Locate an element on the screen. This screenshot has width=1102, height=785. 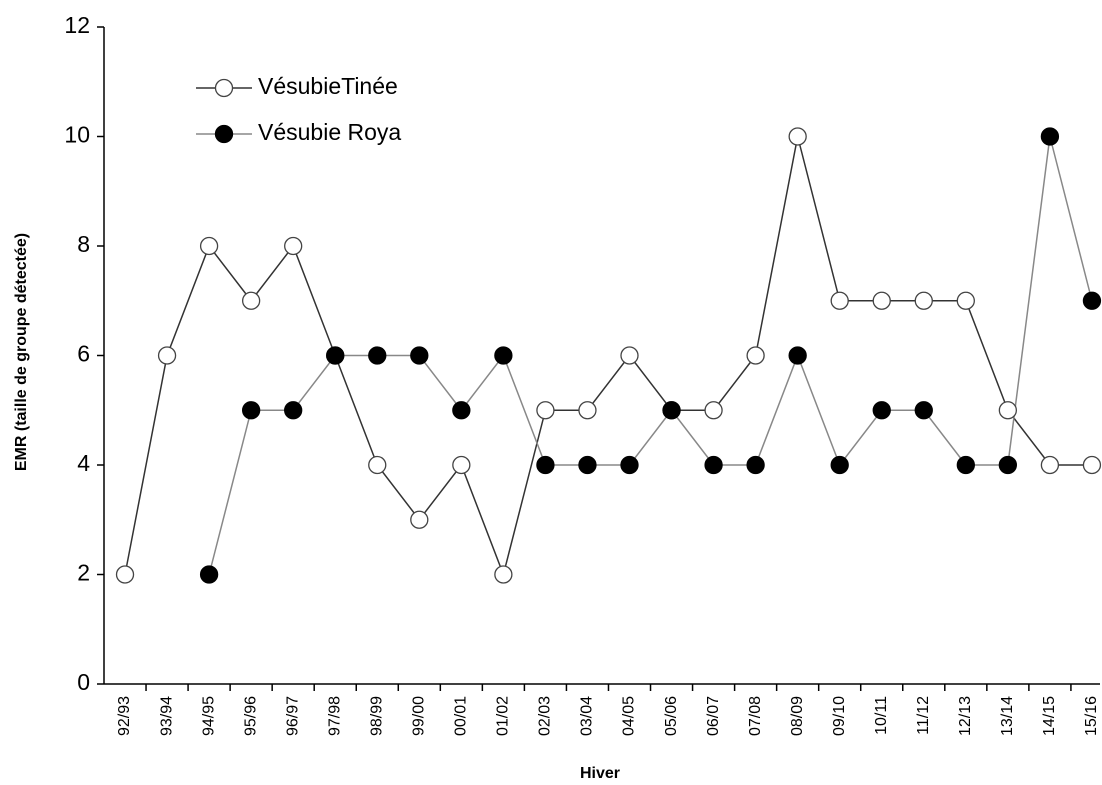
y-axis-title: EMR (taille de groupe détectée) is located at coordinates (21, 352).